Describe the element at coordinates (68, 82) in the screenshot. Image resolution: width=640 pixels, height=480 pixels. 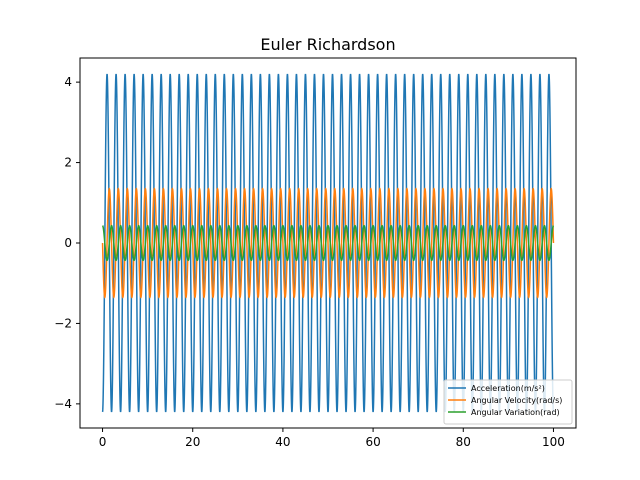
I see `y-tick-label: 4` at that location.